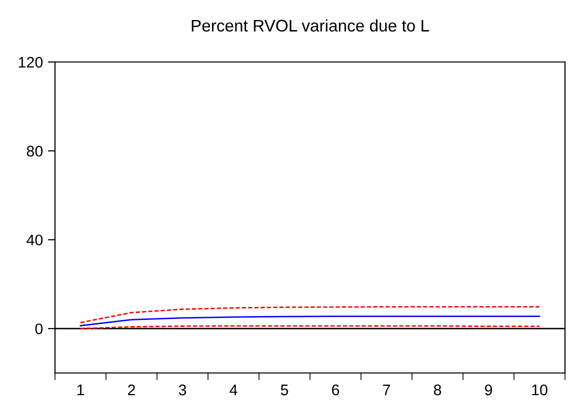 The height and width of the screenshot is (408, 574). What do you see at coordinates (131, 390) in the screenshot?
I see `x-tick-label: 2` at bounding box center [131, 390].